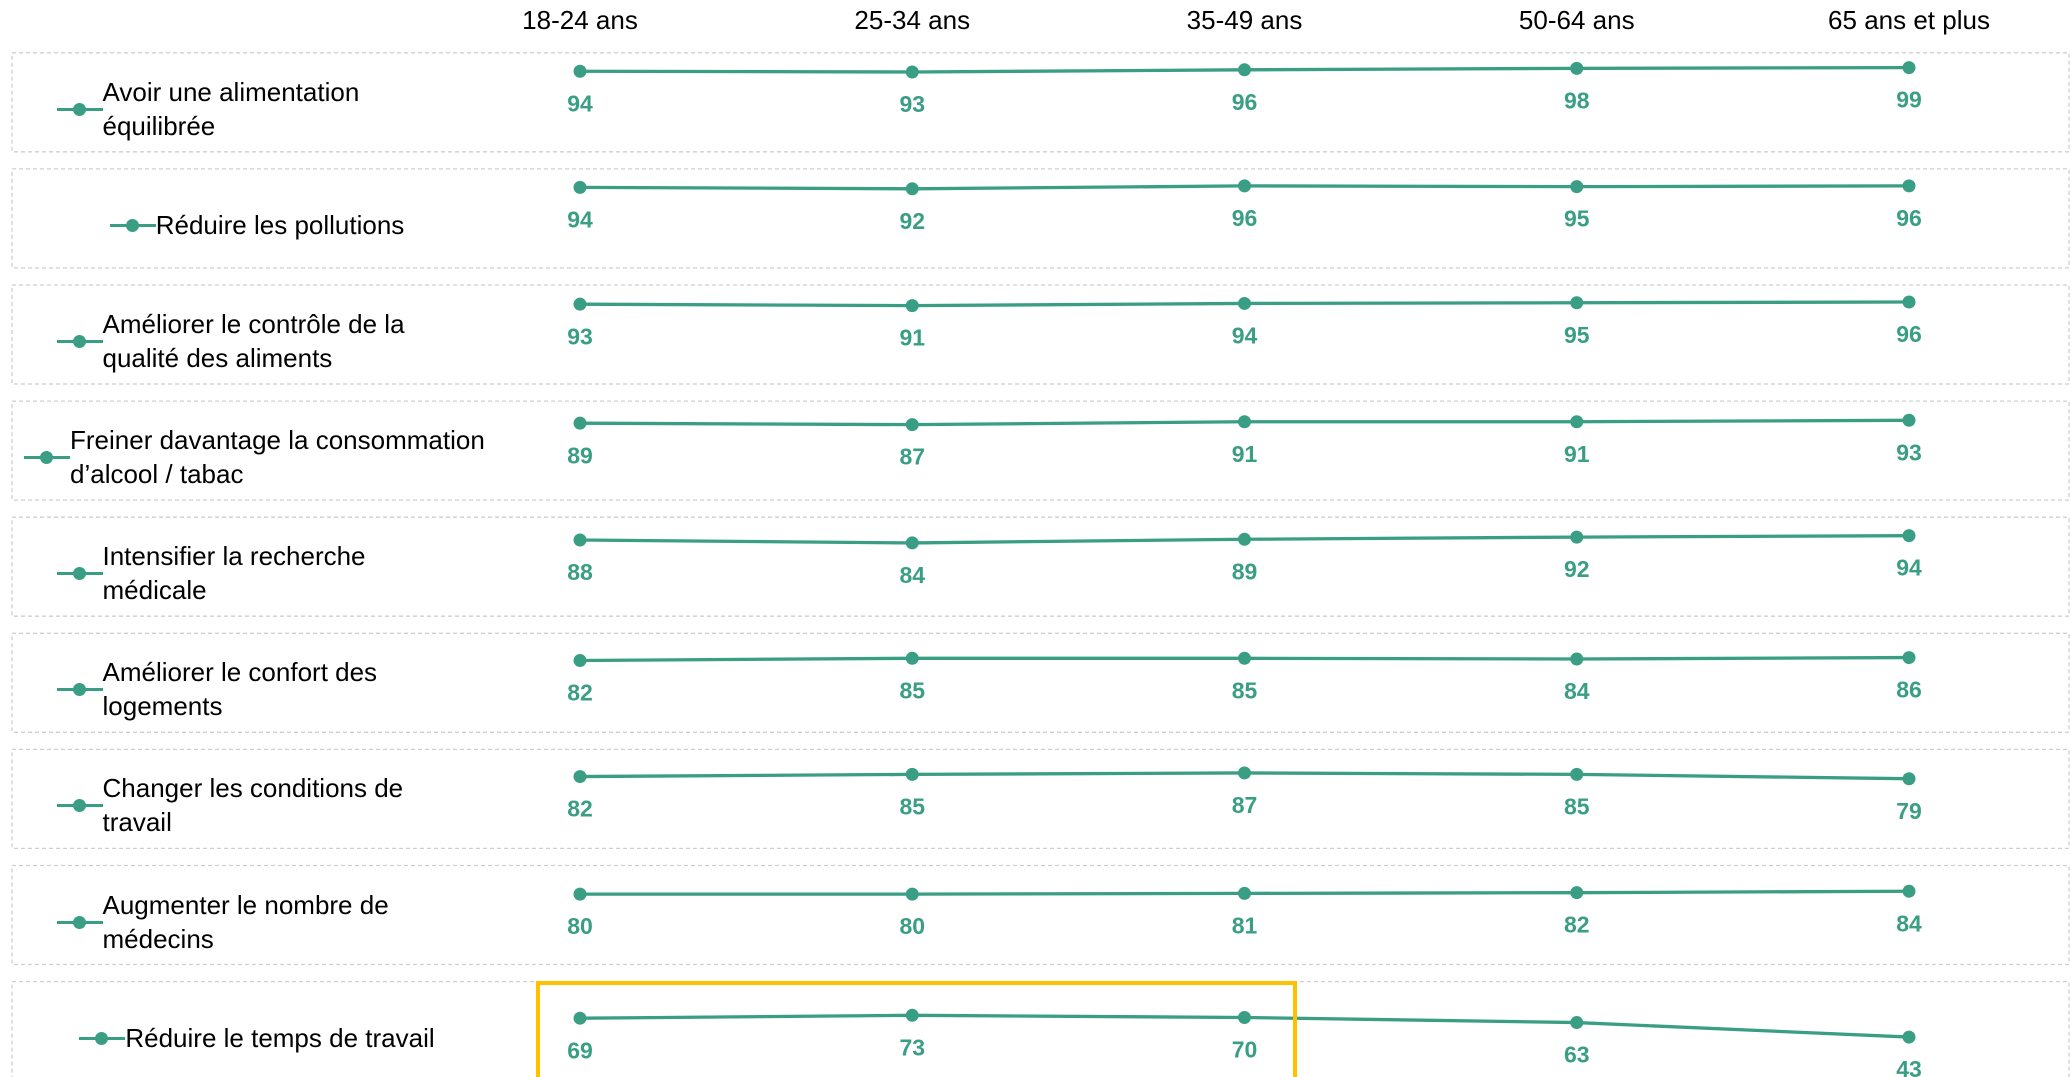 This screenshot has height=1077, width=2071. I want to click on series-label: Augmenter le nombre de médecins, so click(257, 922).